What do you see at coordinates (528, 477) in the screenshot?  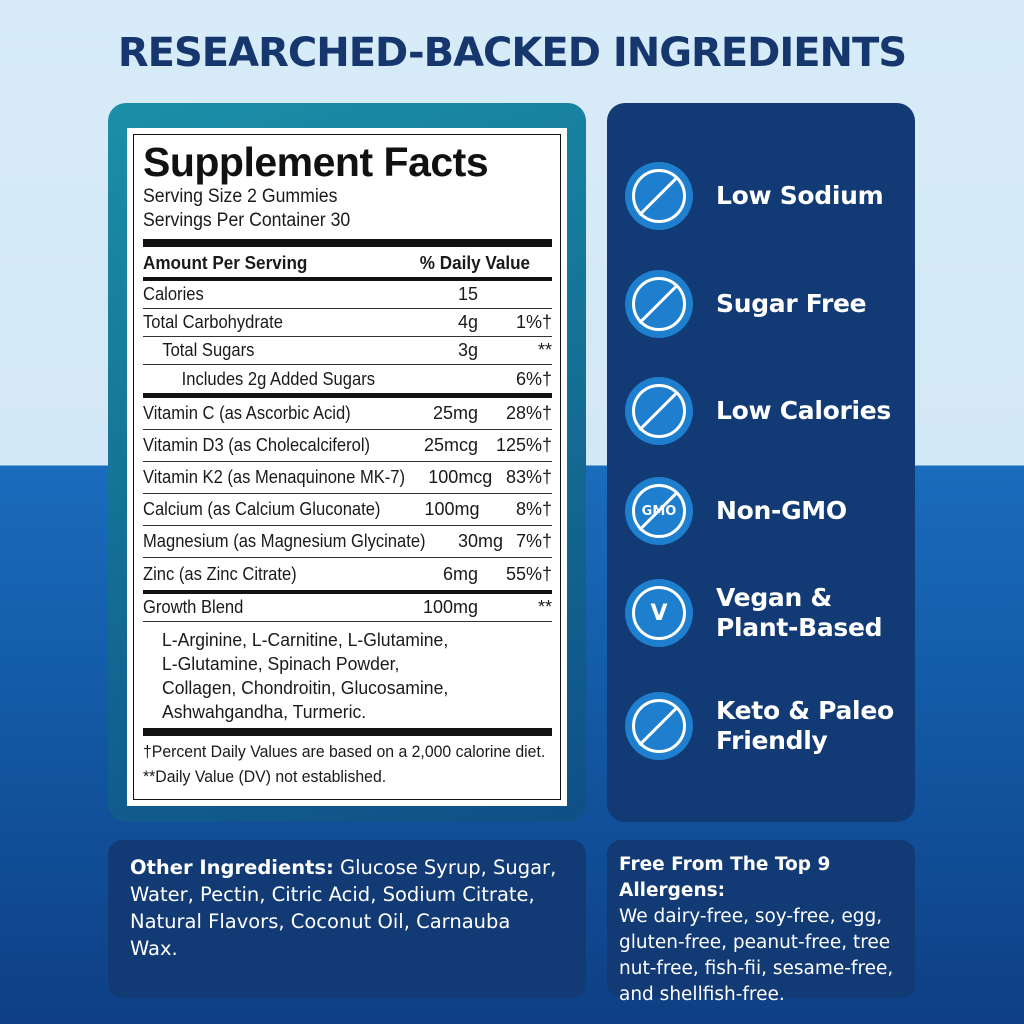 I see `nutrient-dv: 83%†` at bounding box center [528, 477].